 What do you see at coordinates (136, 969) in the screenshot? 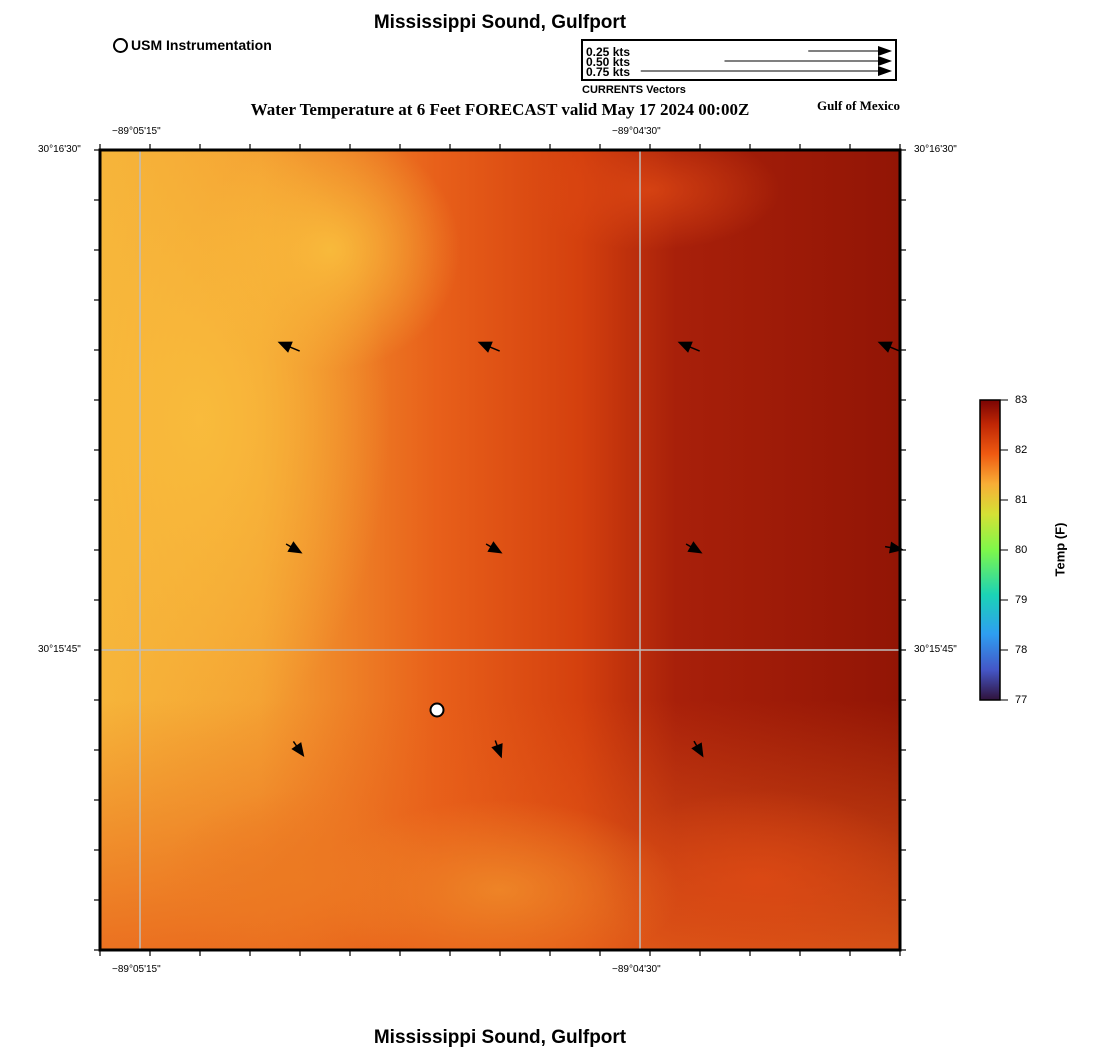
I see `lon-label-bottom: −89°05'15"` at bounding box center [136, 969].